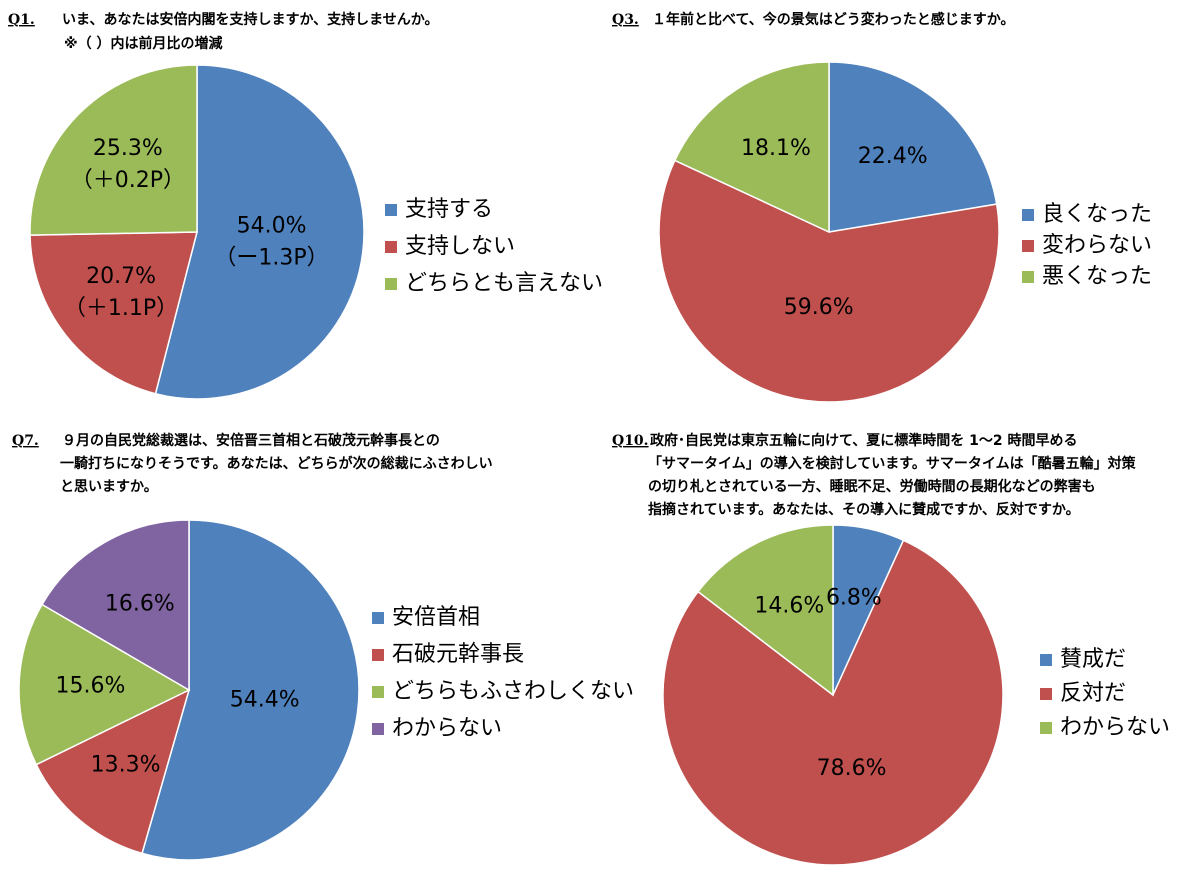 This screenshot has height=880, width=1200. What do you see at coordinates (21, 20) in the screenshot?
I see `question-number: Q1.` at bounding box center [21, 20].